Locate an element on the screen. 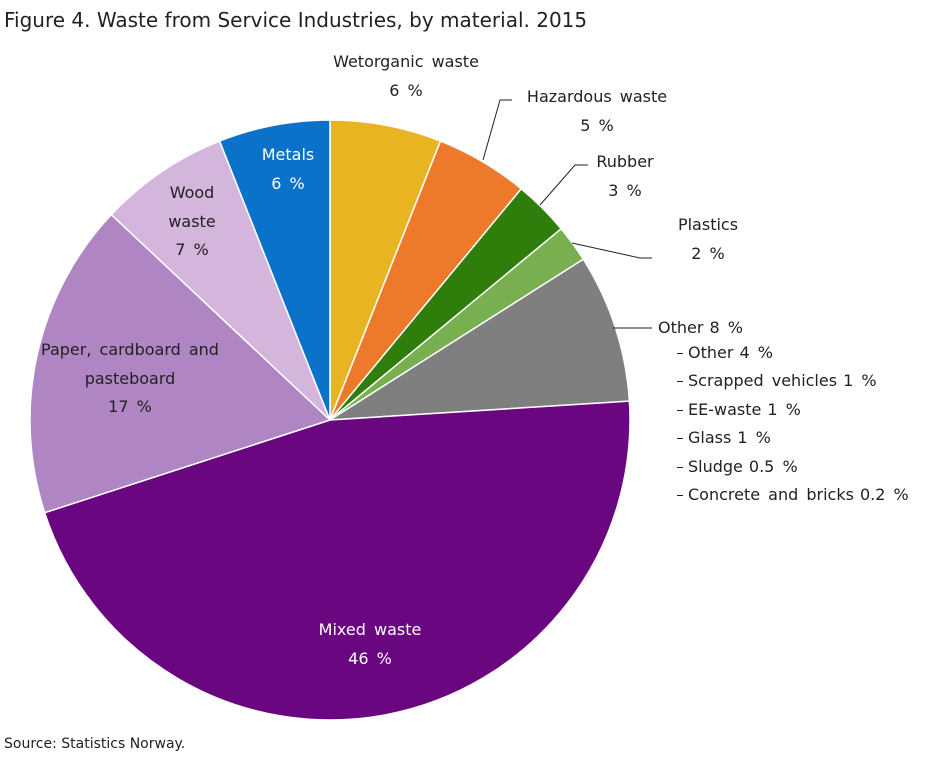  slice-label: Mixed waste 46 % is located at coordinates (370, 644).